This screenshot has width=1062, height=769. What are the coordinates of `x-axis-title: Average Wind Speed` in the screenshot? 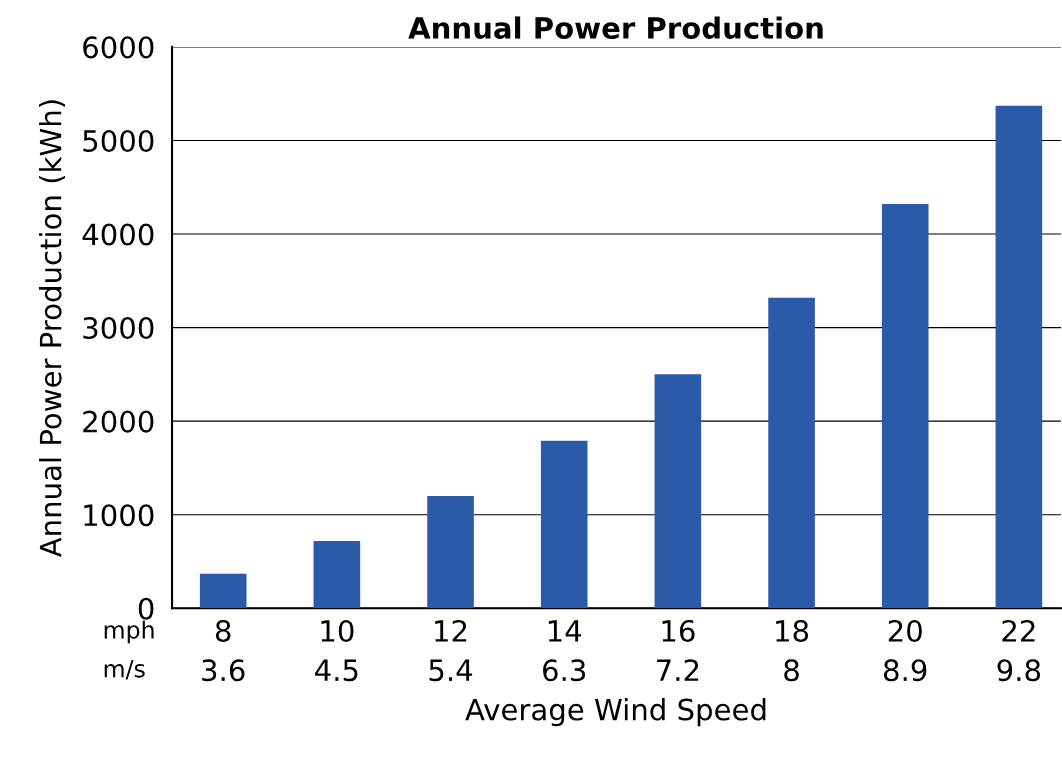 It's located at (615, 712).